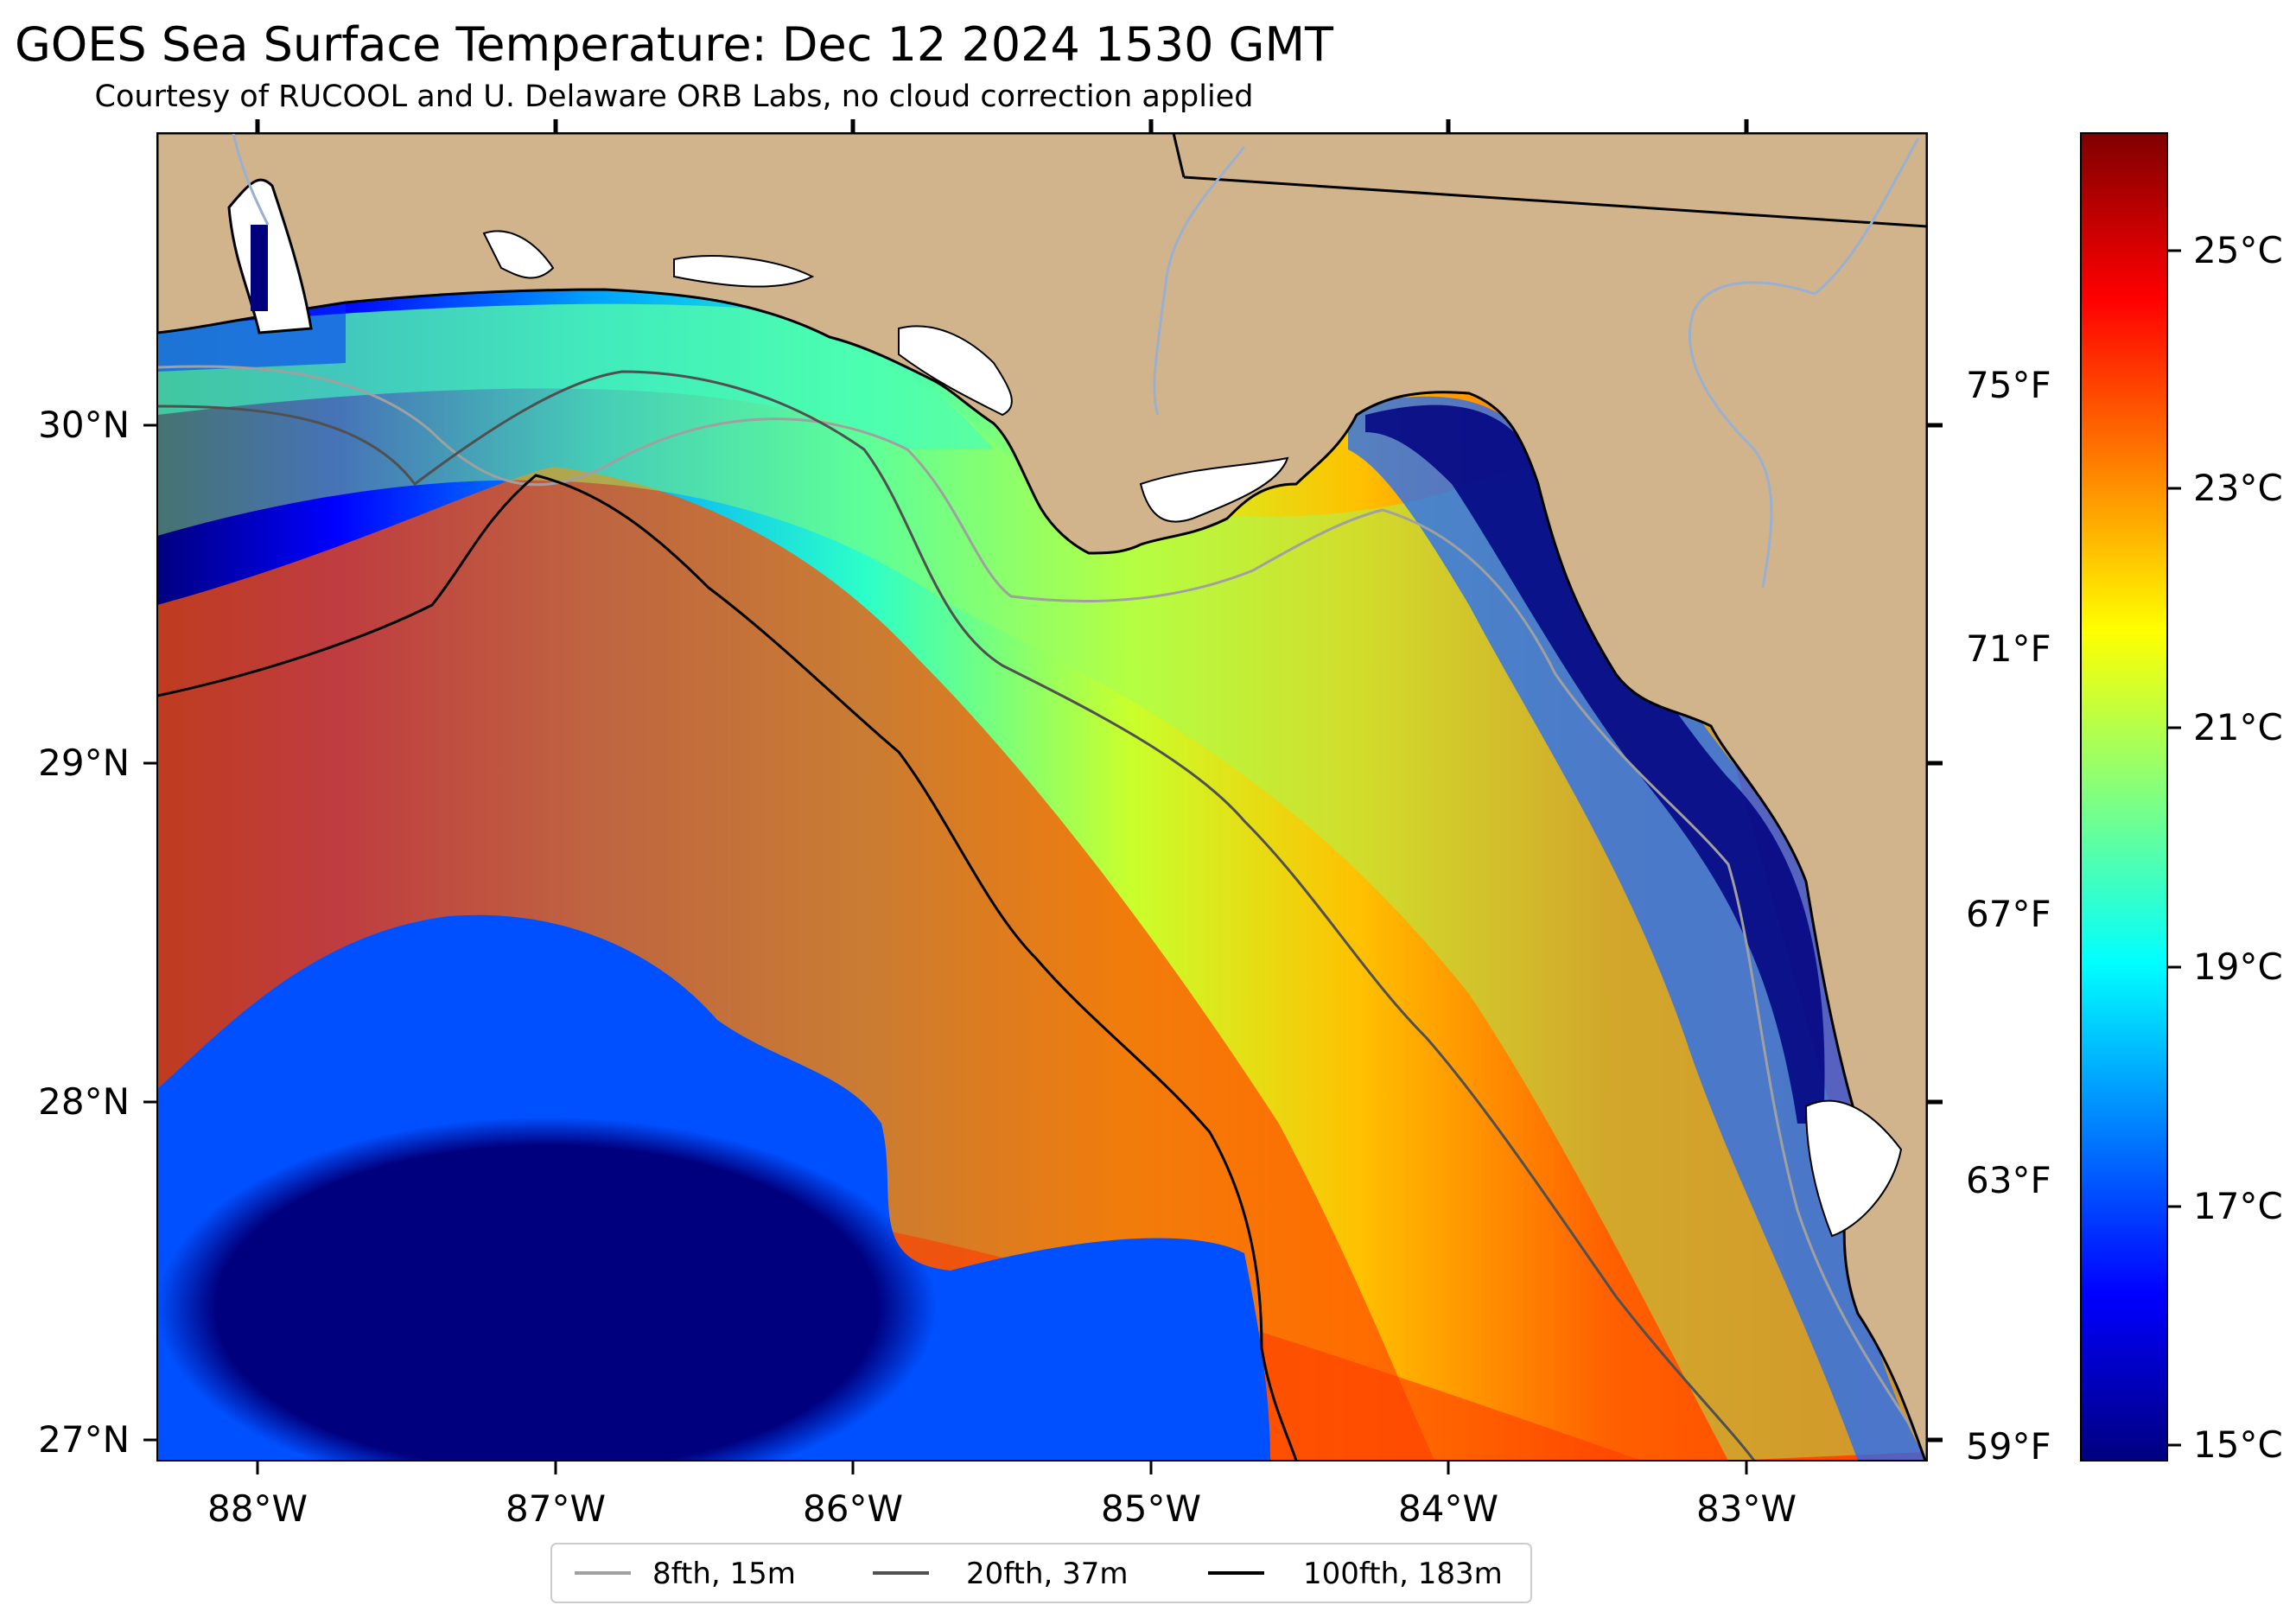 The image size is (2296, 1624). Describe the element at coordinates (724, 1574) in the screenshot. I see `legend-label-8fth: 8fth, 15m` at that location.